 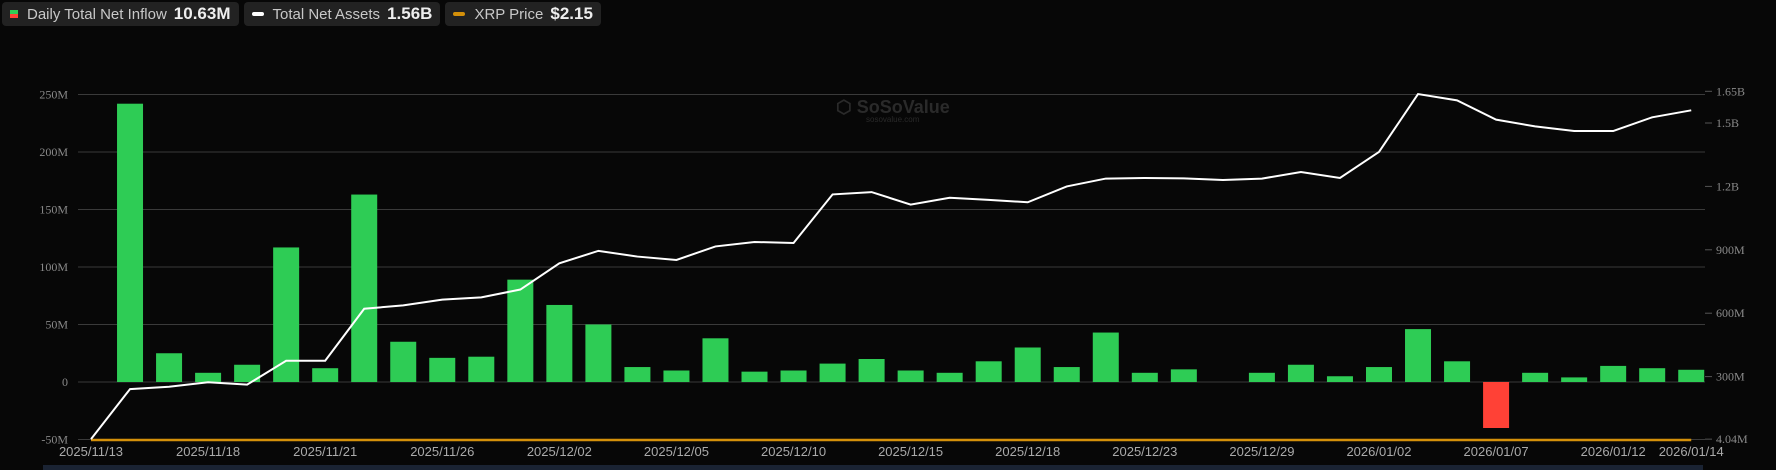 What do you see at coordinates (988, 371) in the screenshot?
I see `inflow-bar-2025/12/17` at bounding box center [988, 371].